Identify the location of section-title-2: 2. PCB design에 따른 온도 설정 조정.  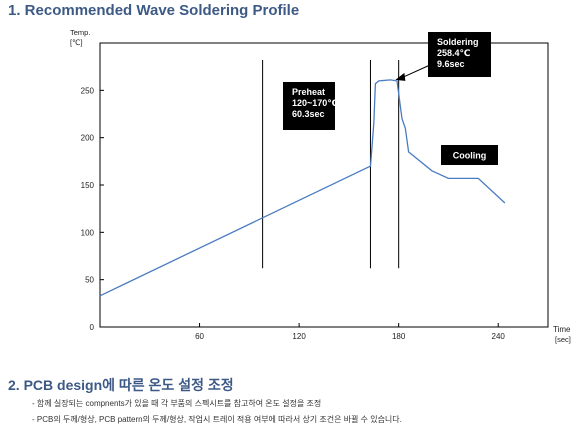
(121, 385).